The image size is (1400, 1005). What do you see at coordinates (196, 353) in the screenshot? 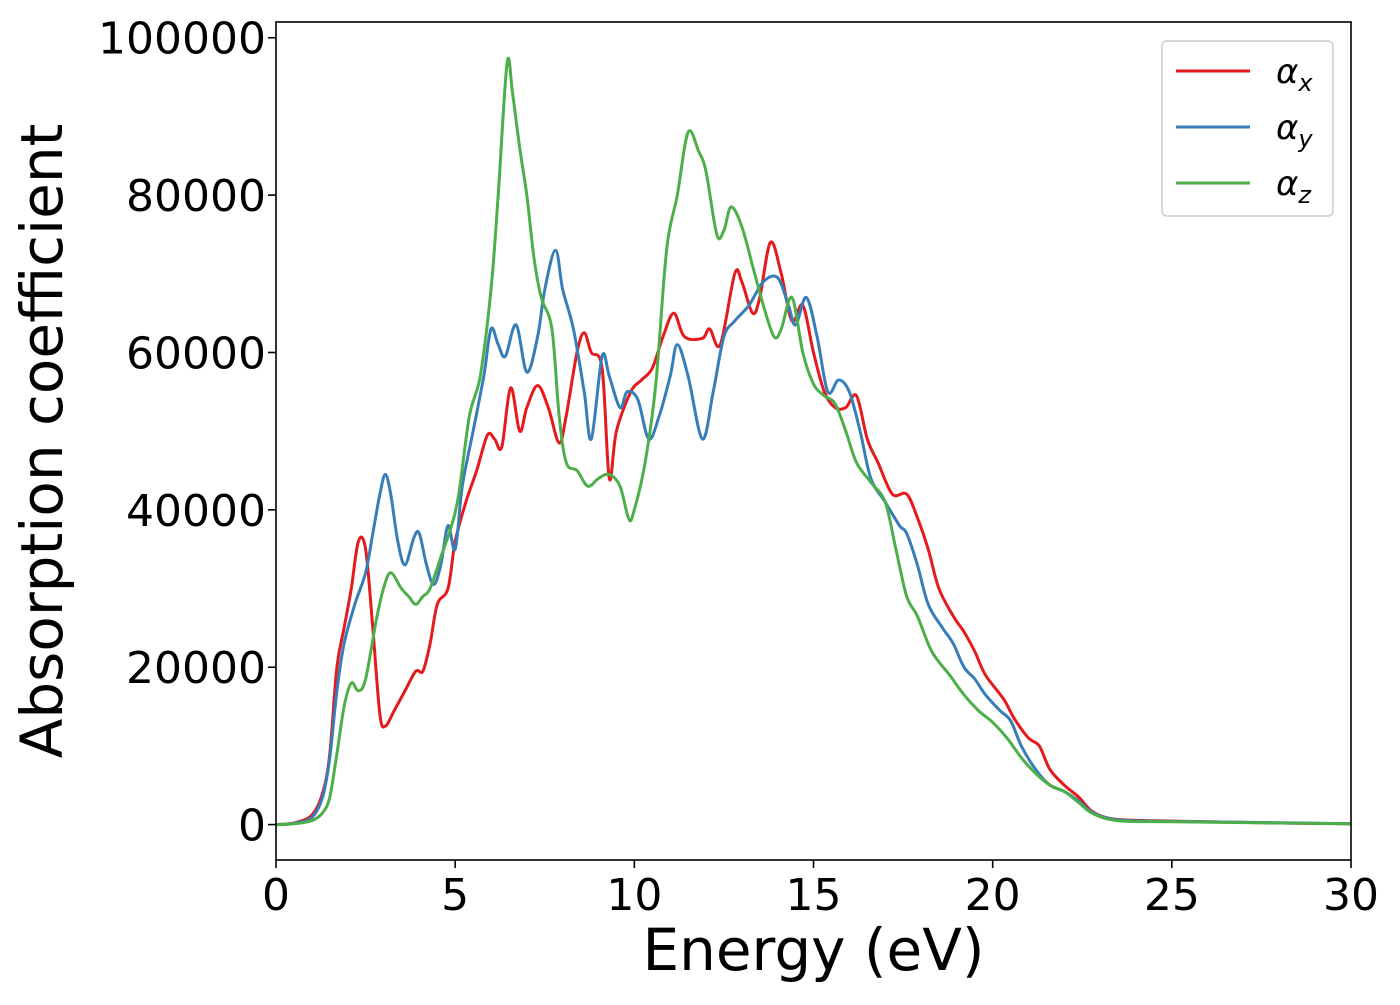
I see `y-tick-label: 60000` at bounding box center [196, 353].